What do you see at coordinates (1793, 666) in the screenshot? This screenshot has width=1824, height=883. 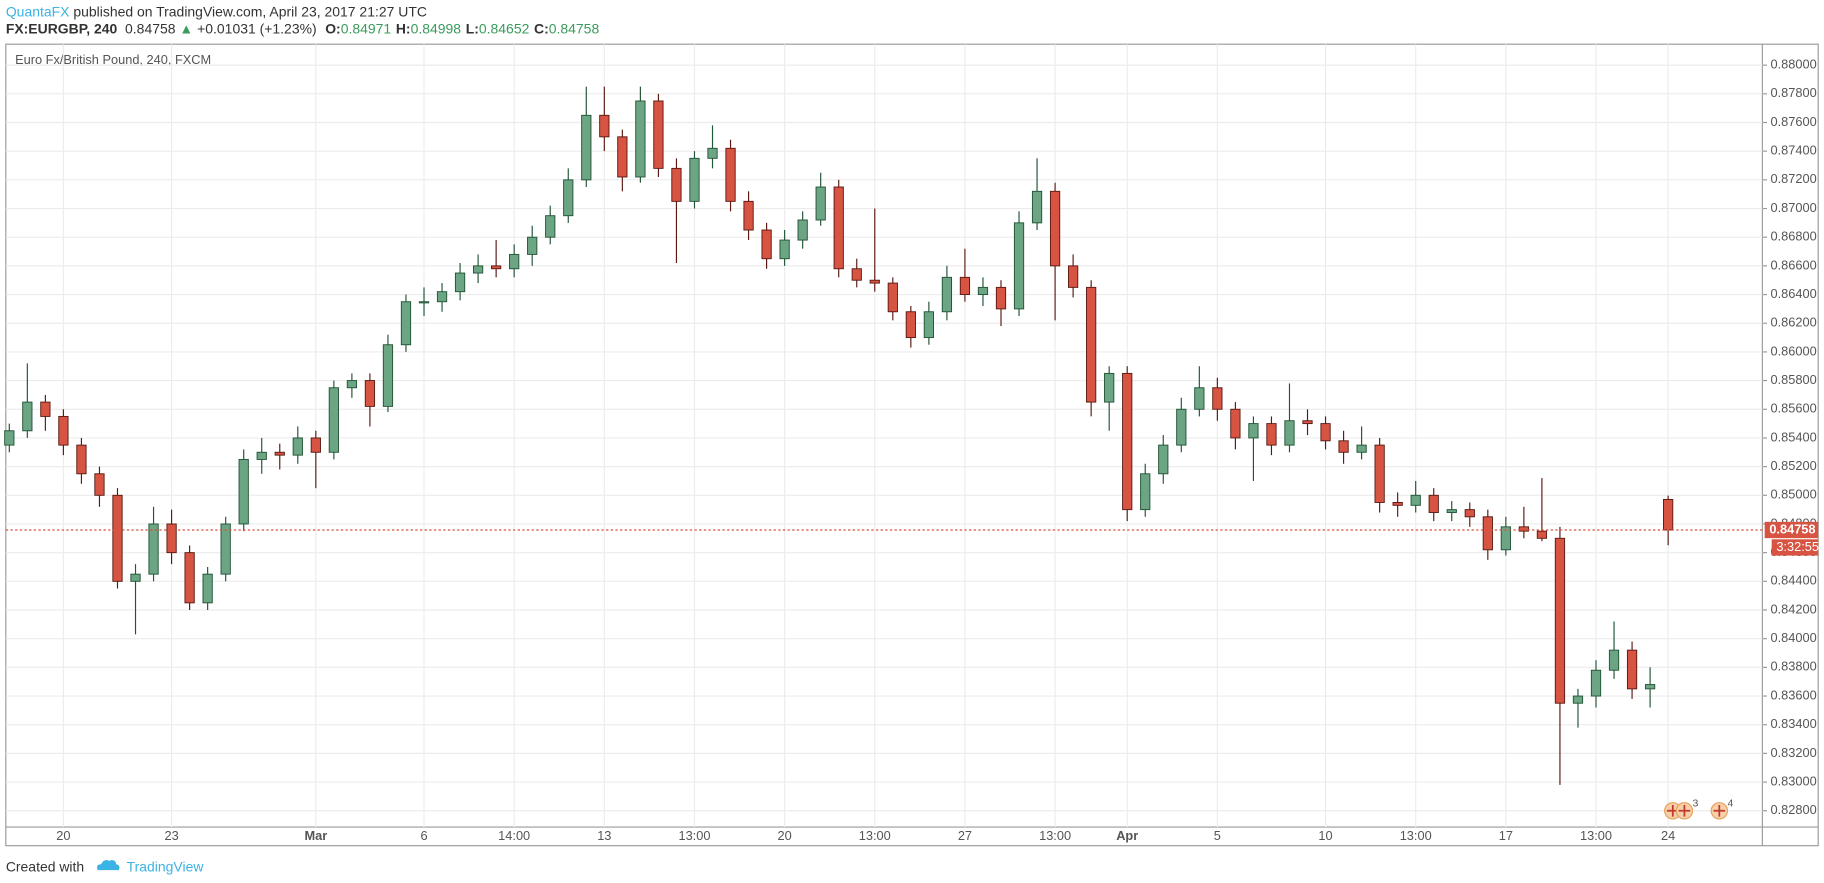 I see `y-tick-label: 0.83800` at bounding box center [1793, 666].